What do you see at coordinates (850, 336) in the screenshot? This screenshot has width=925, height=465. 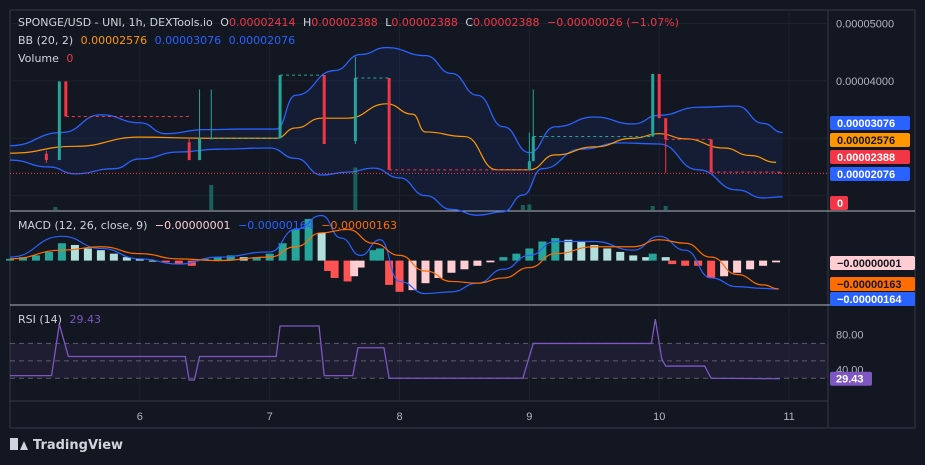 I see `rsi-axis-tick: 80.00` at bounding box center [850, 336].